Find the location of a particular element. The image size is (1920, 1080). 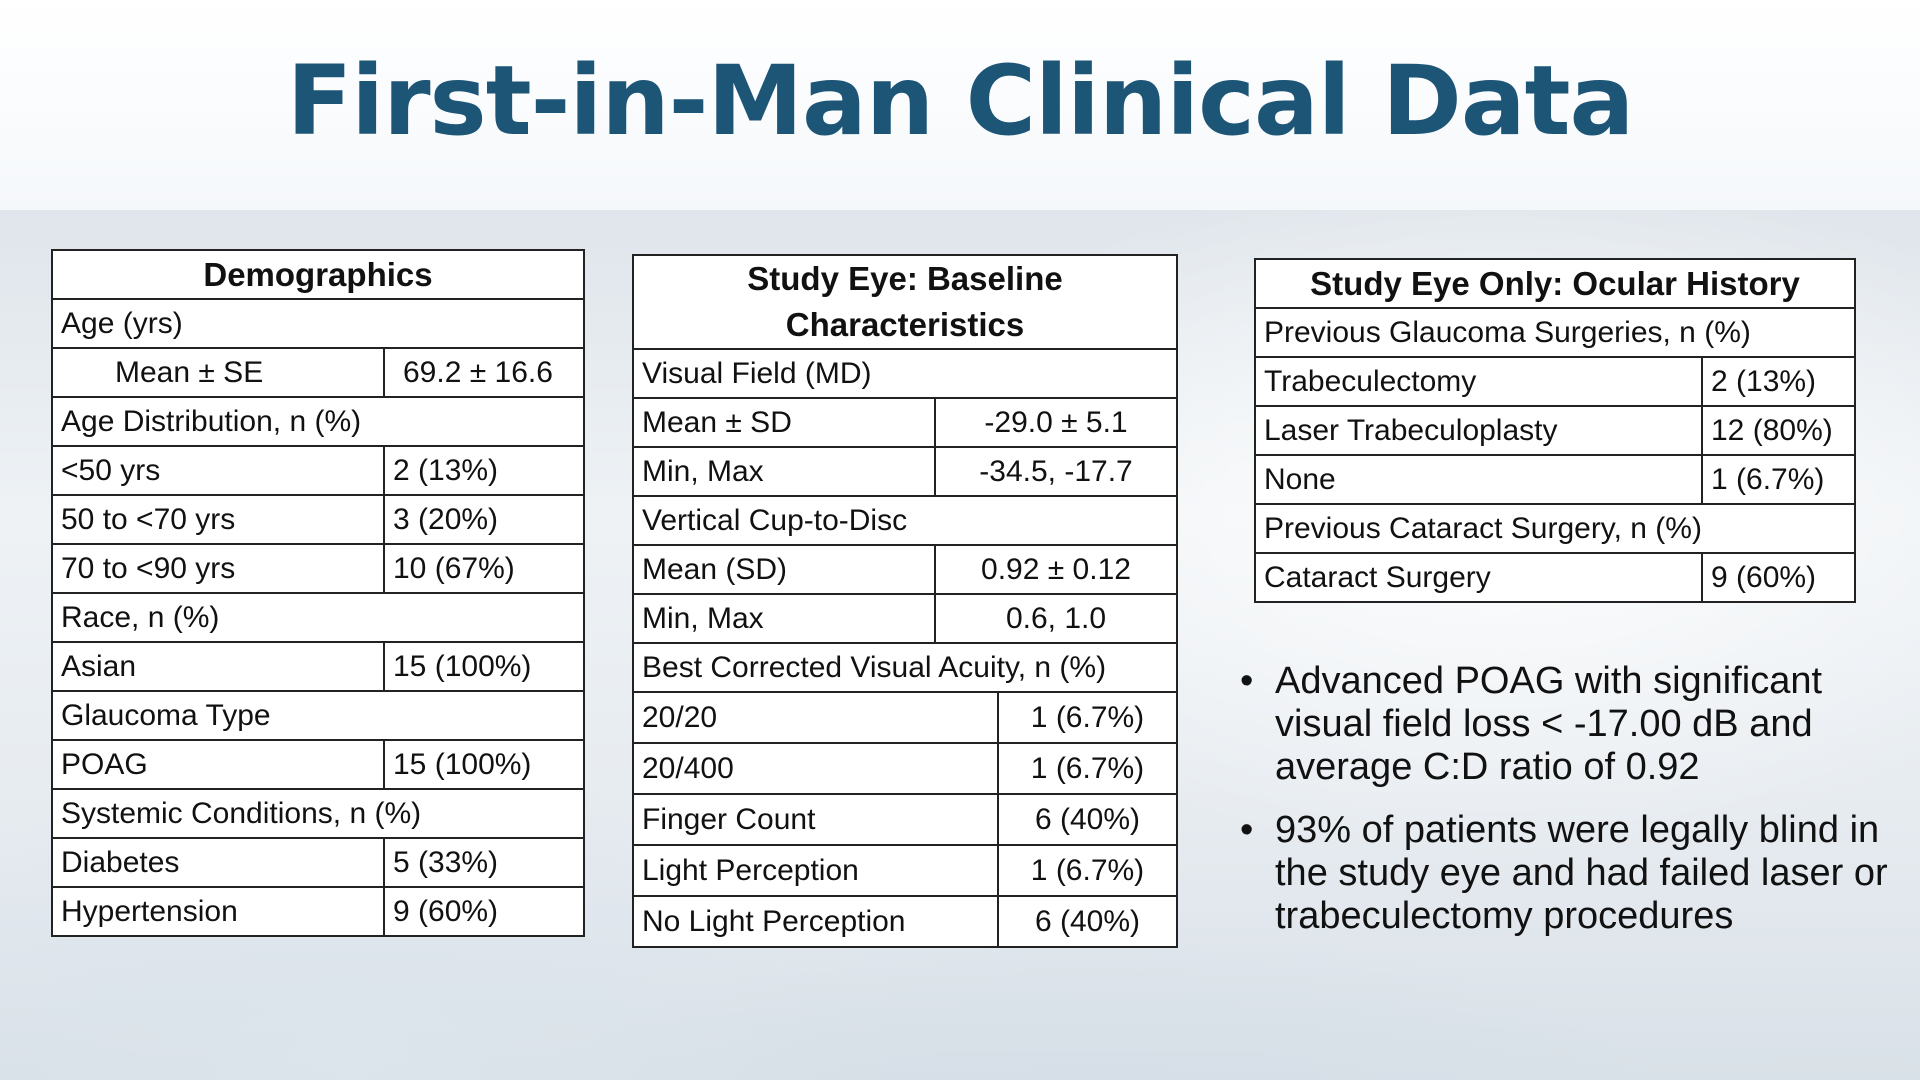

table-row: Previous Cataract Surgery, n (%) is located at coordinates (1555, 528).